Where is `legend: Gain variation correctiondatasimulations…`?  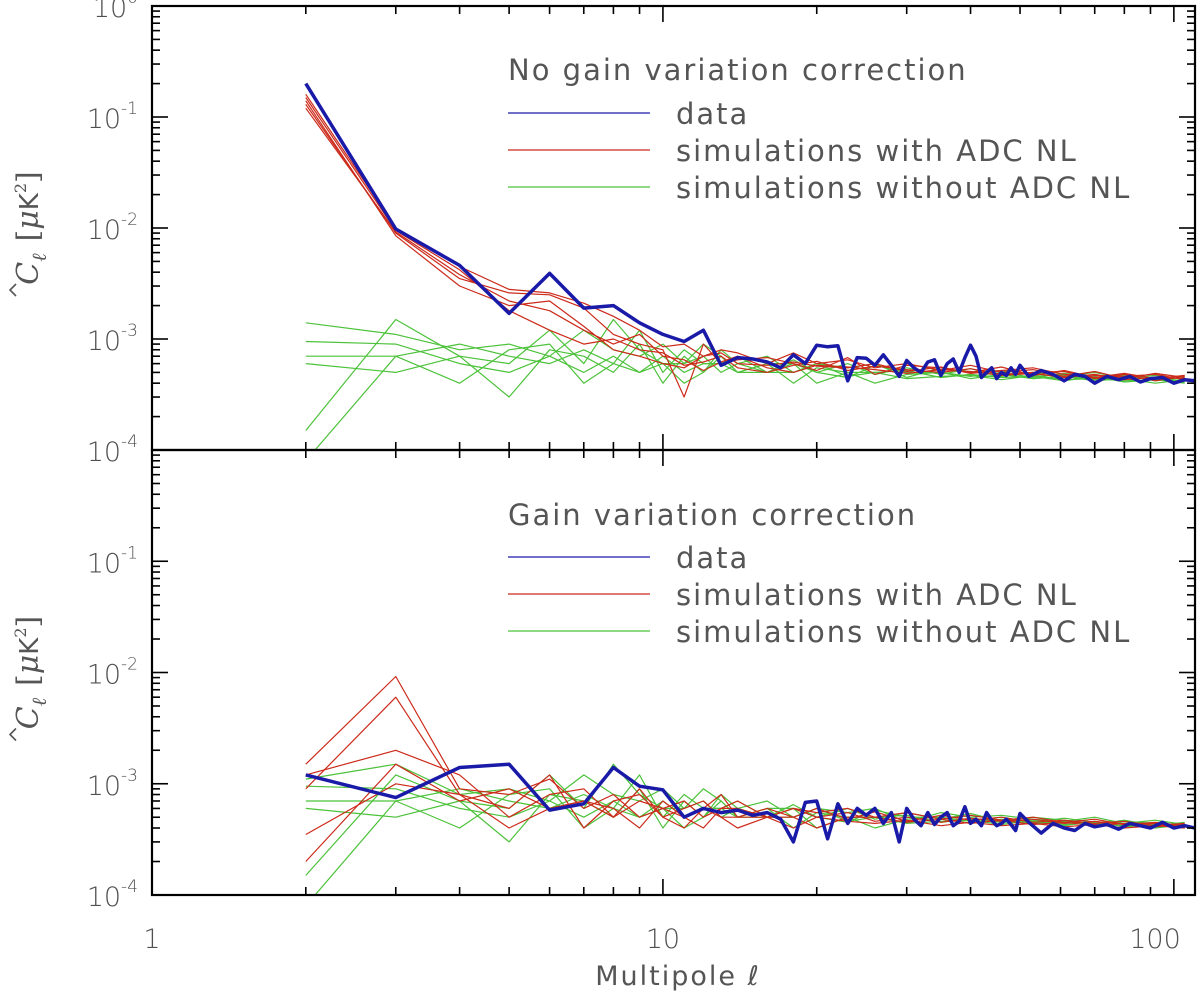
legend: Gain variation correctiondatasimulations… is located at coordinates (819, 573).